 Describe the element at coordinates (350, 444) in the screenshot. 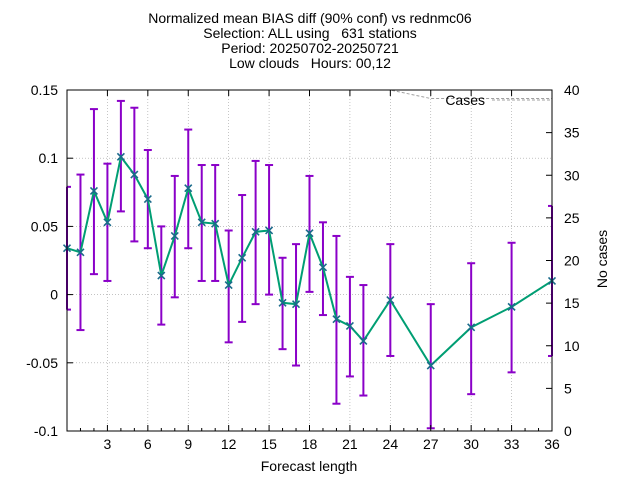

I see `x-tick-label: 21` at that location.